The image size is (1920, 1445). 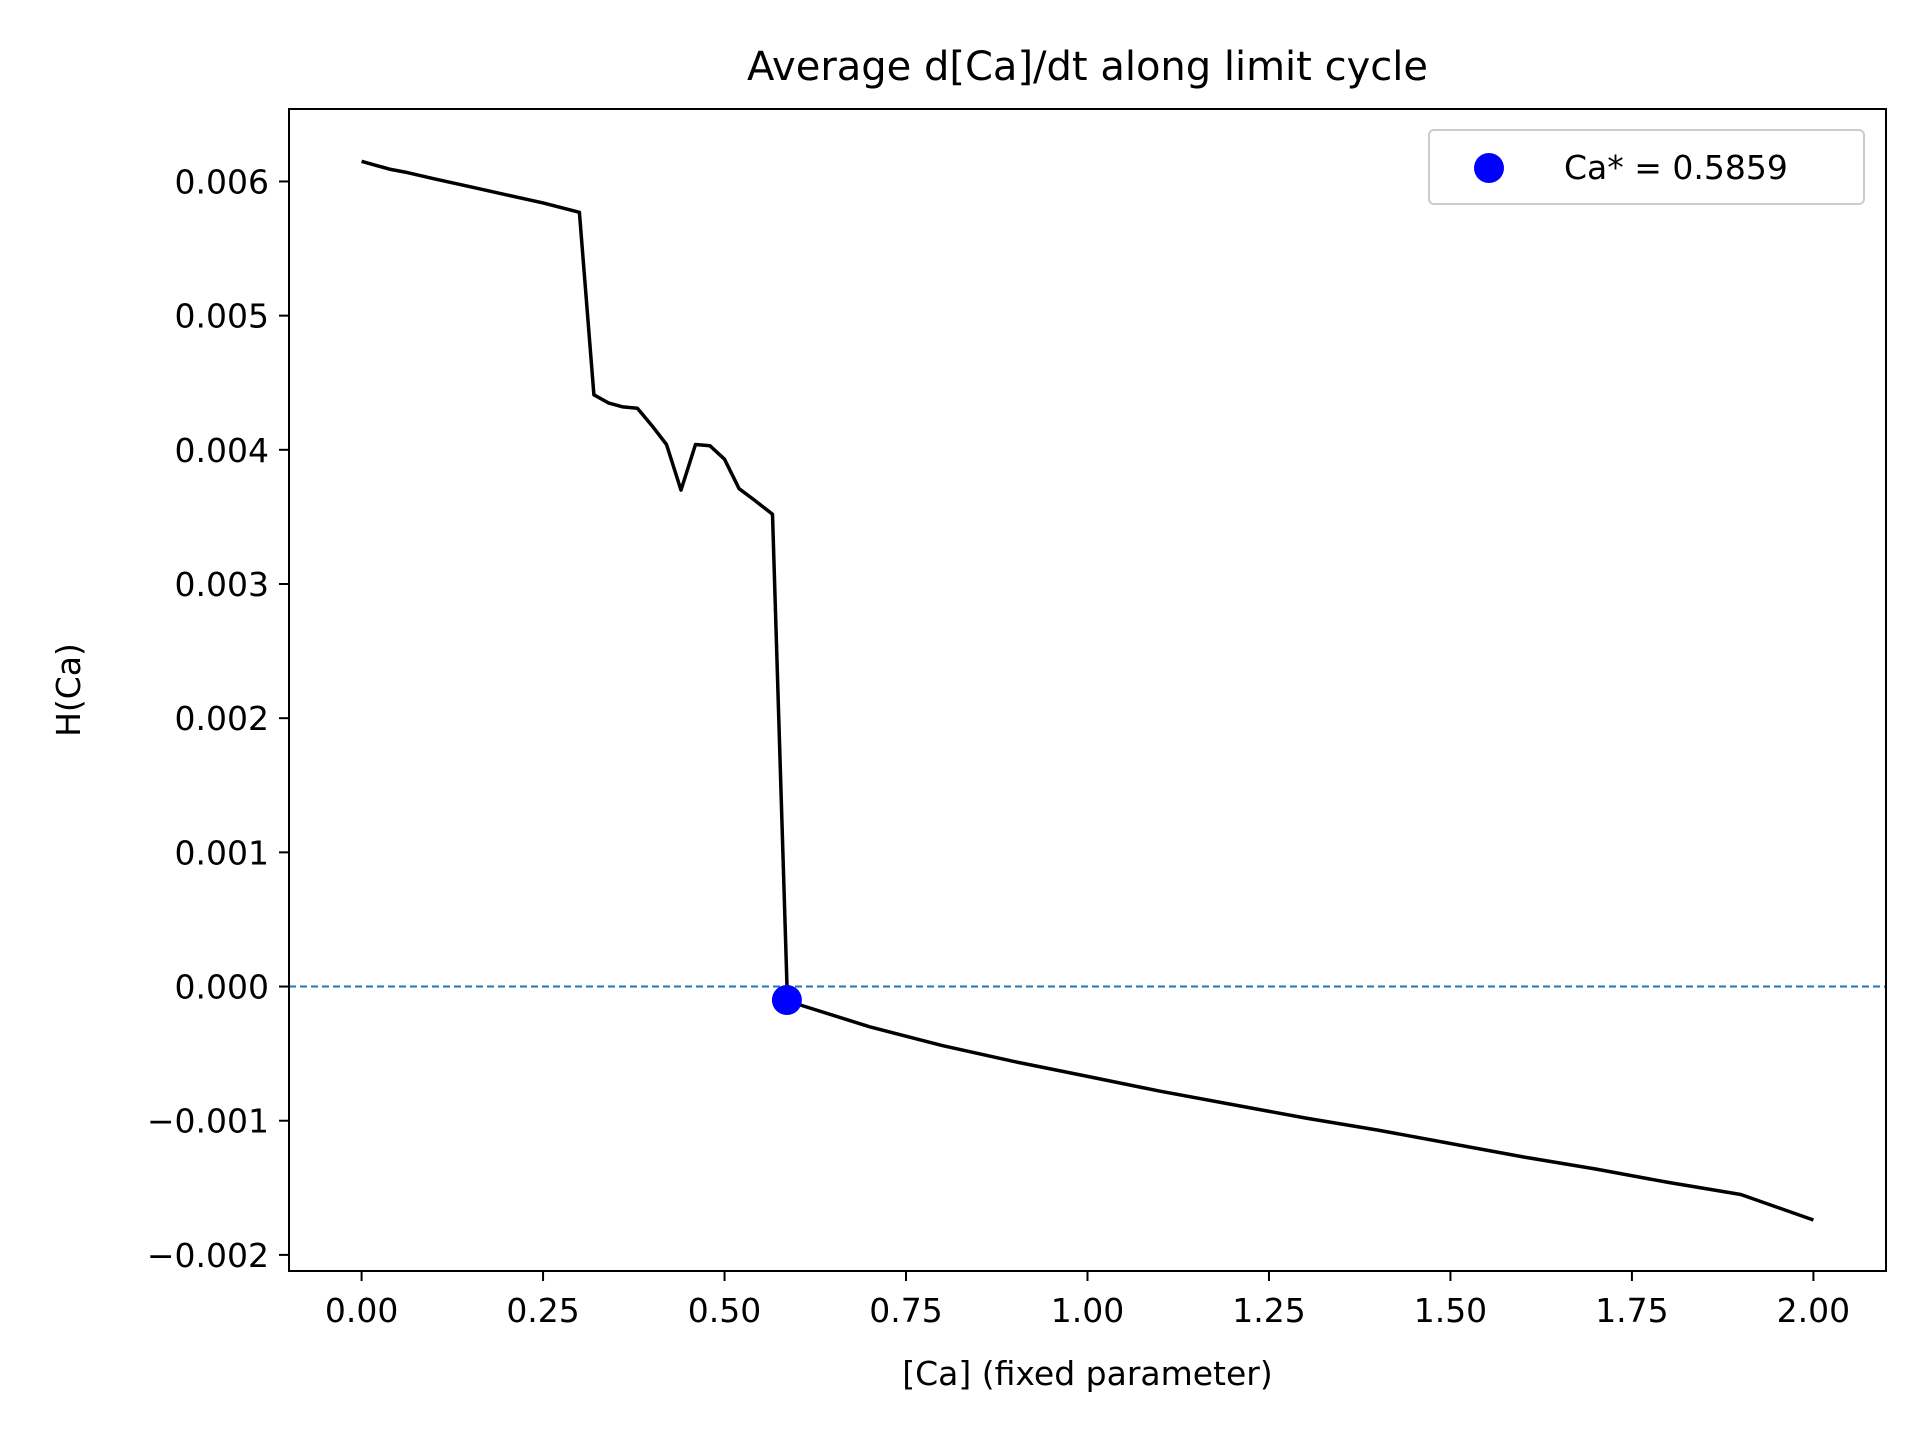 What do you see at coordinates (1450, 1310) in the screenshot?
I see `x-tick-label: 1.50` at bounding box center [1450, 1310].